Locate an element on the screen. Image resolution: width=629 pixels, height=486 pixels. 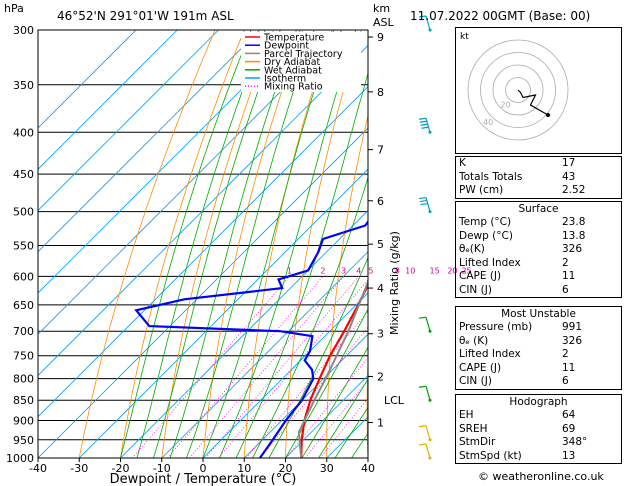
pressure-tick-label: 450 is located at coordinates (23, 174).